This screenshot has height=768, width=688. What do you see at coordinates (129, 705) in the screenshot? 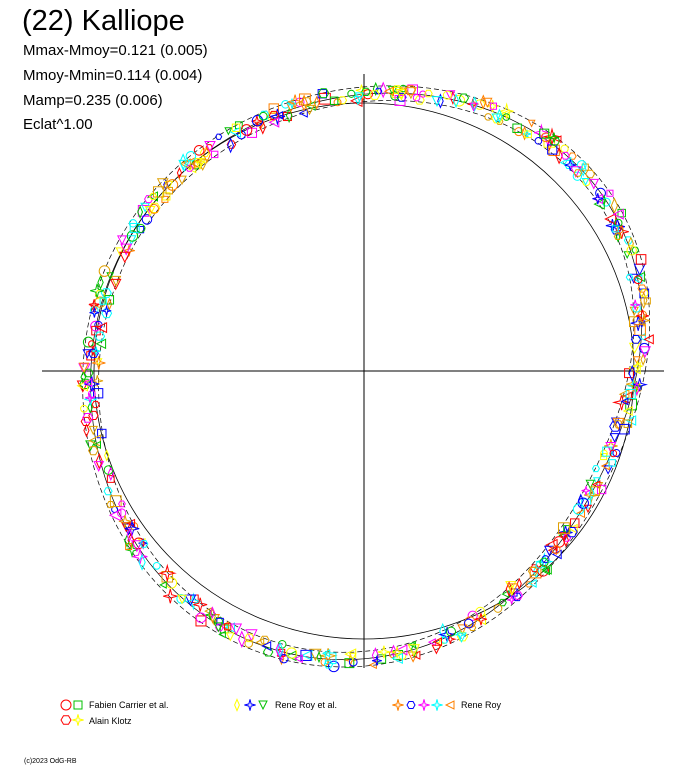
I see `legend-label-fabien-carrier: Fabien Carrier et al.` at bounding box center [129, 705].